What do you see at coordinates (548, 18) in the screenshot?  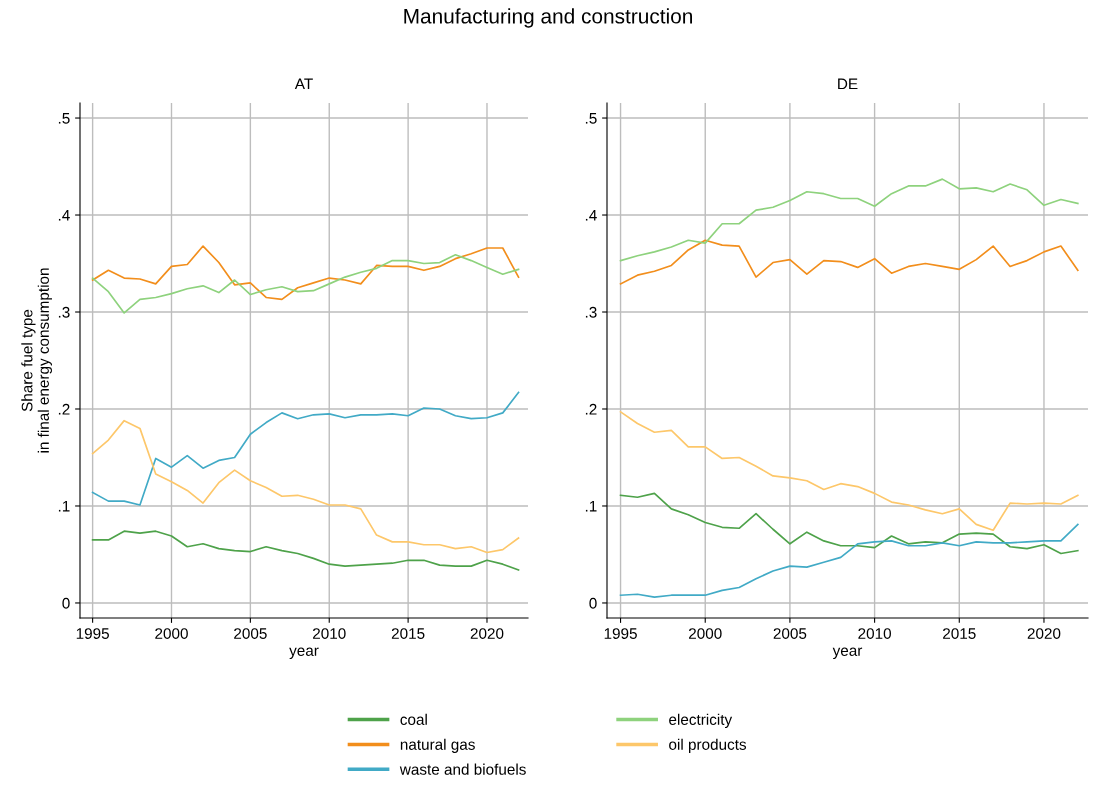 I see `chart-title: Manufacturing and construction` at bounding box center [548, 18].